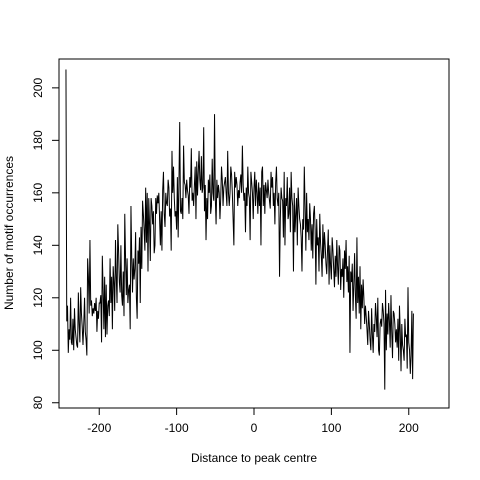  What do you see at coordinates (38, 245) in the screenshot?
I see `y-tick-label: 140` at bounding box center [38, 245].